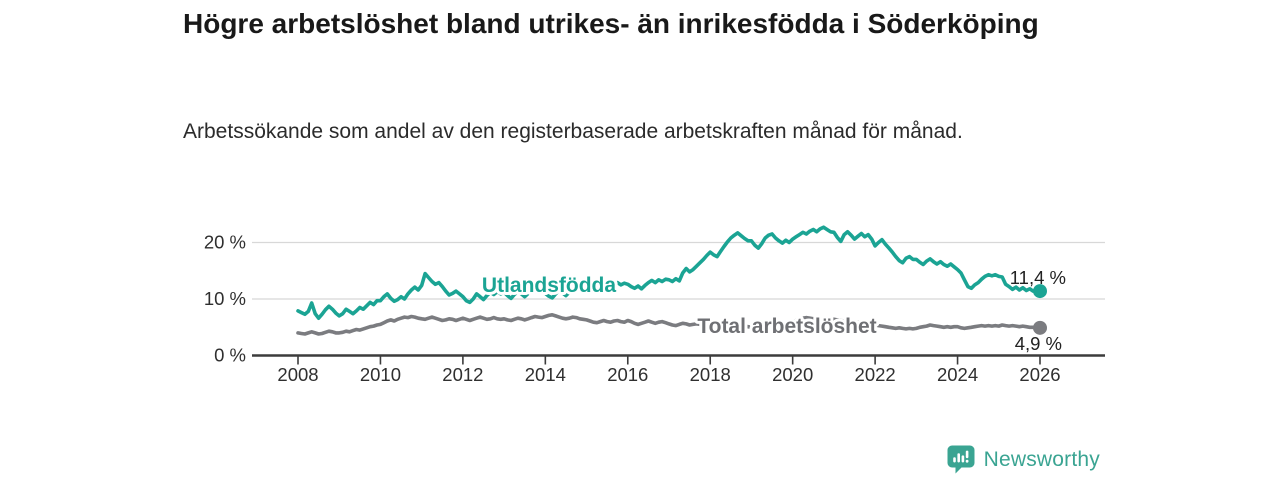 Image resolution: width=1280 pixels, height=480 pixels. Describe the element at coordinates (230, 355) in the screenshot. I see `y-tick-label: 0 %` at that location.